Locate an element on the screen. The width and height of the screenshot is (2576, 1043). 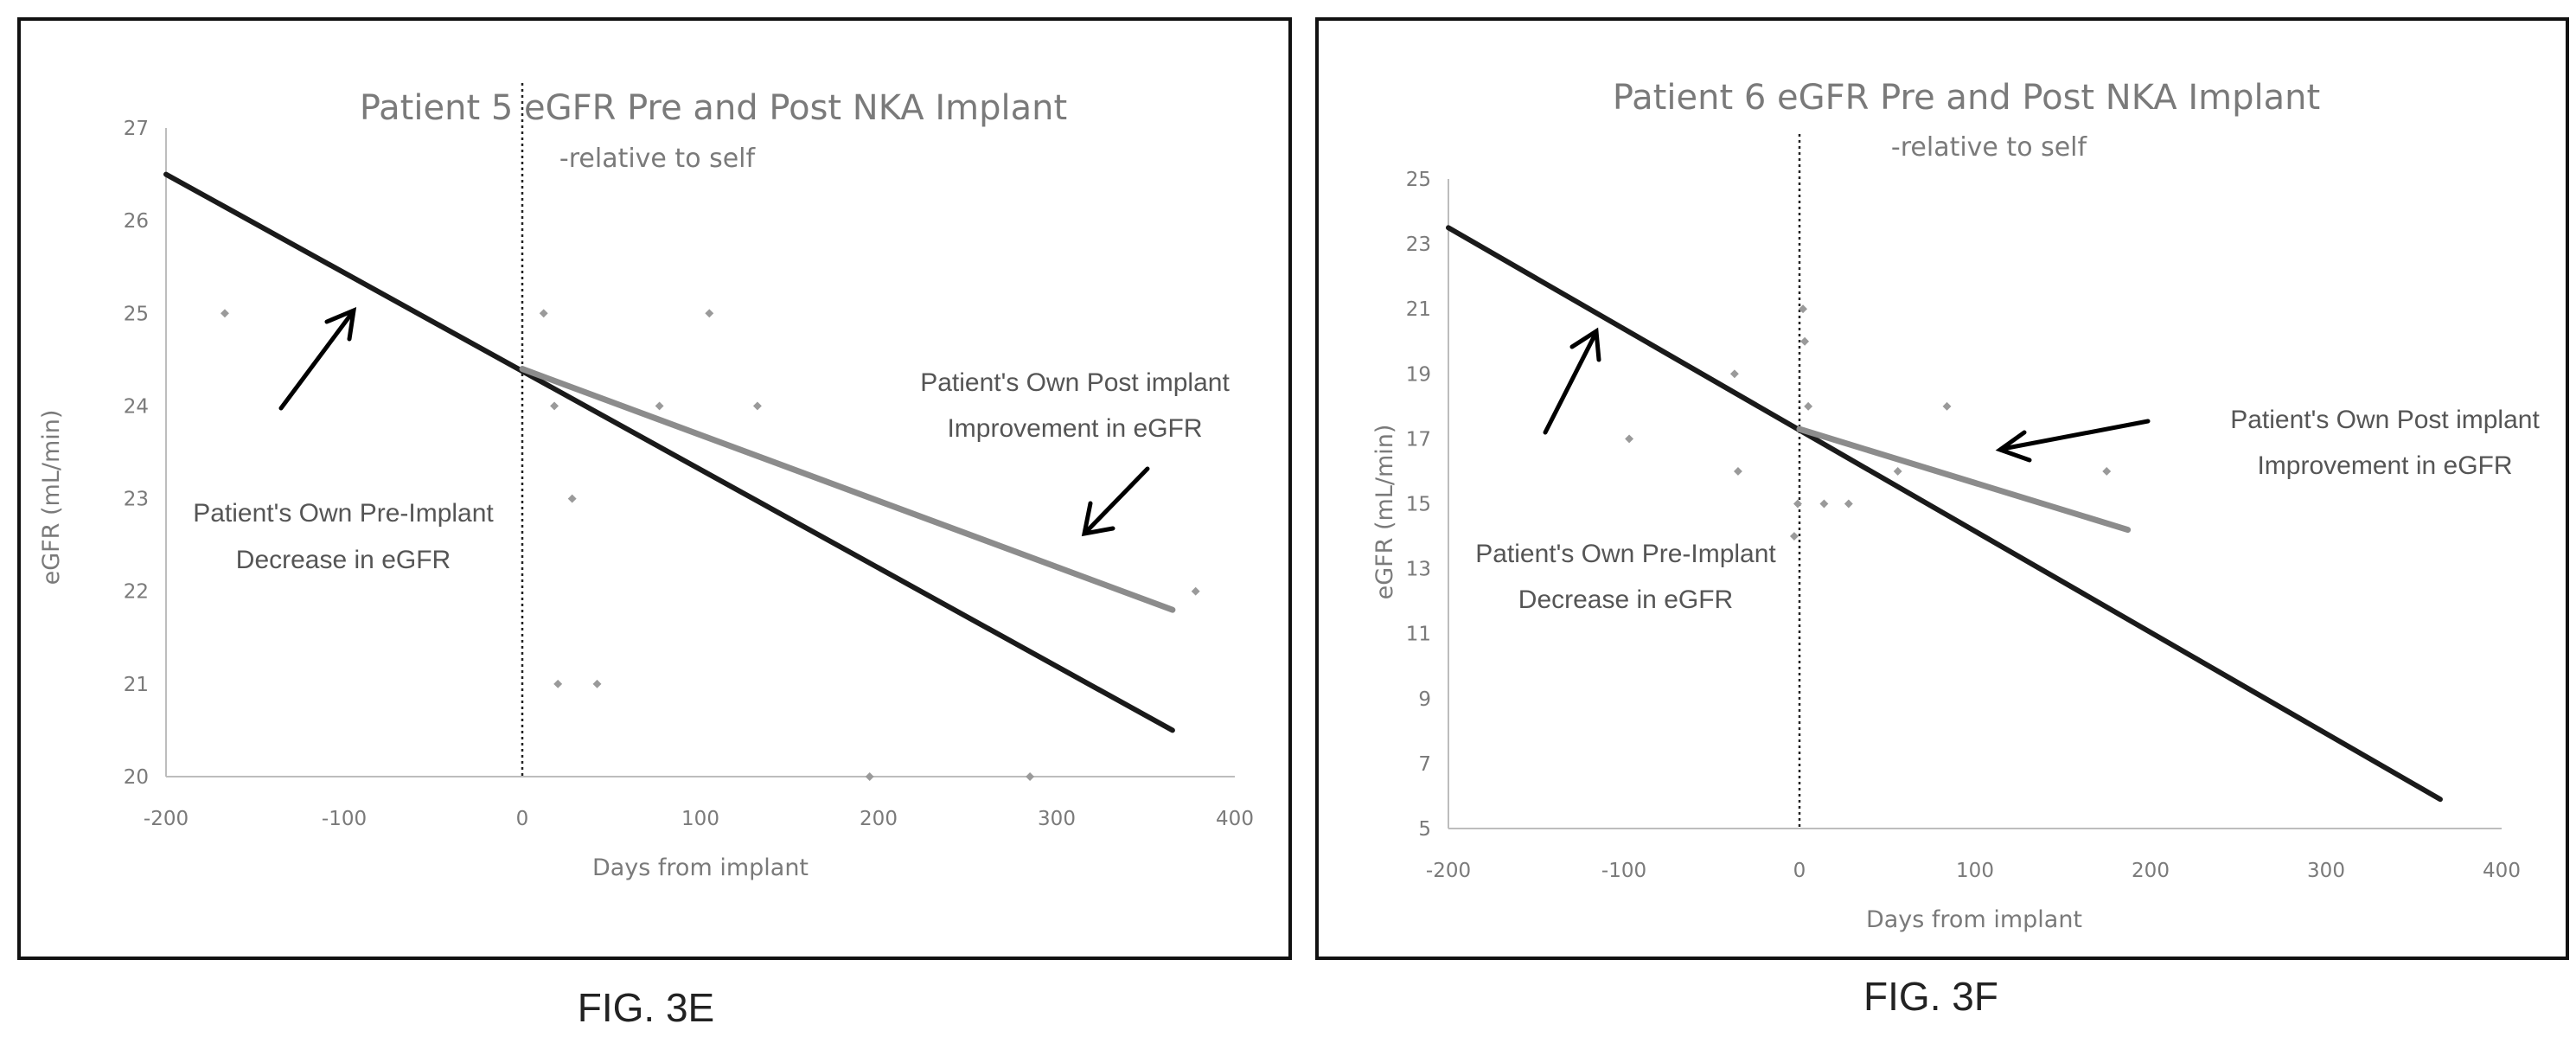
chart-3e-subtitle: -relative to self is located at coordinates (658, 159).